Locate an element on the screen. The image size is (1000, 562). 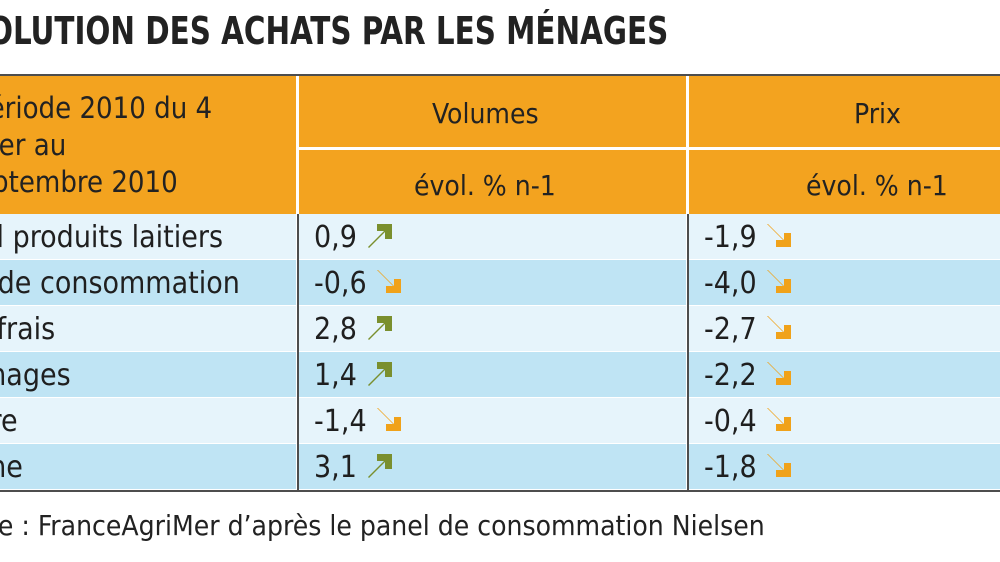
prix-cell: -2,2 is located at coordinates (749, 374).